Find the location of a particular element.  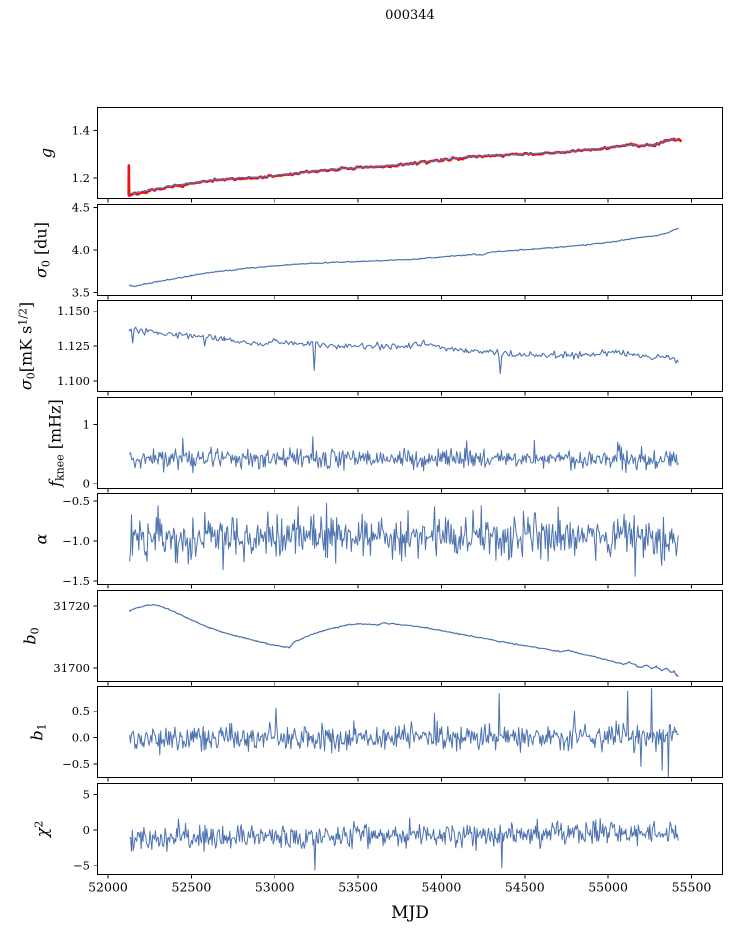

subplot-b1: b1 −0.5 0.0 0.5 is located at coordinates (364, 734).